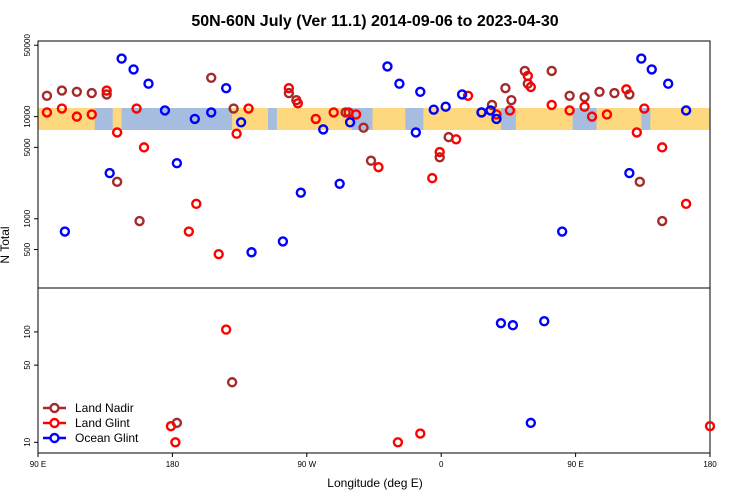 The width and height of the screenshot is (750, 500). Describe the element at coordinates (104, 408) in the screenshot. I see `legend-label-land-nadir: Land Nadir` at that location.